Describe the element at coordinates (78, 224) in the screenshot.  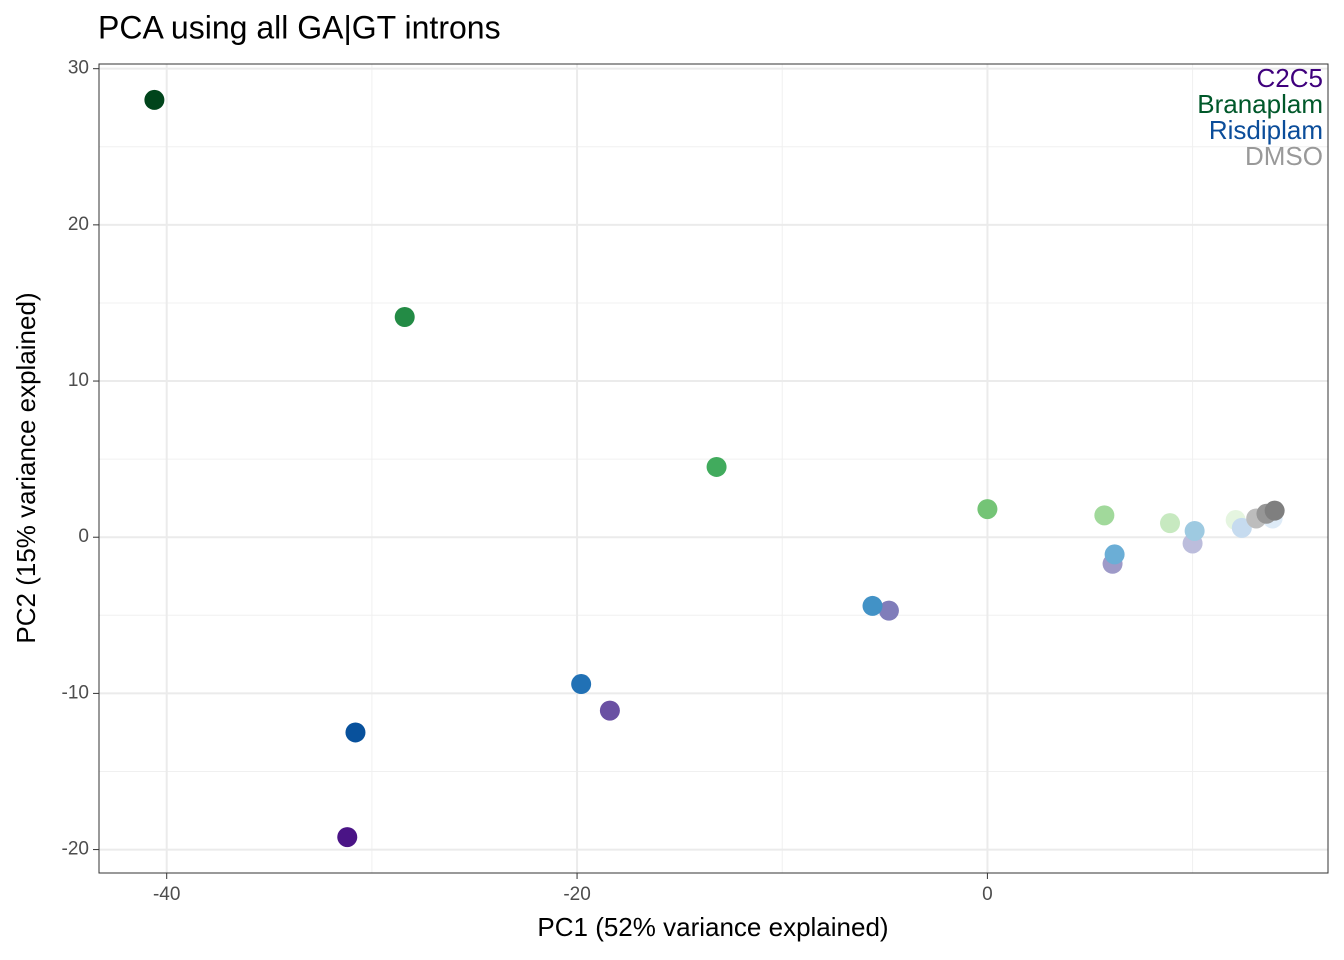
I see `y-tick-label: 20` at that location.